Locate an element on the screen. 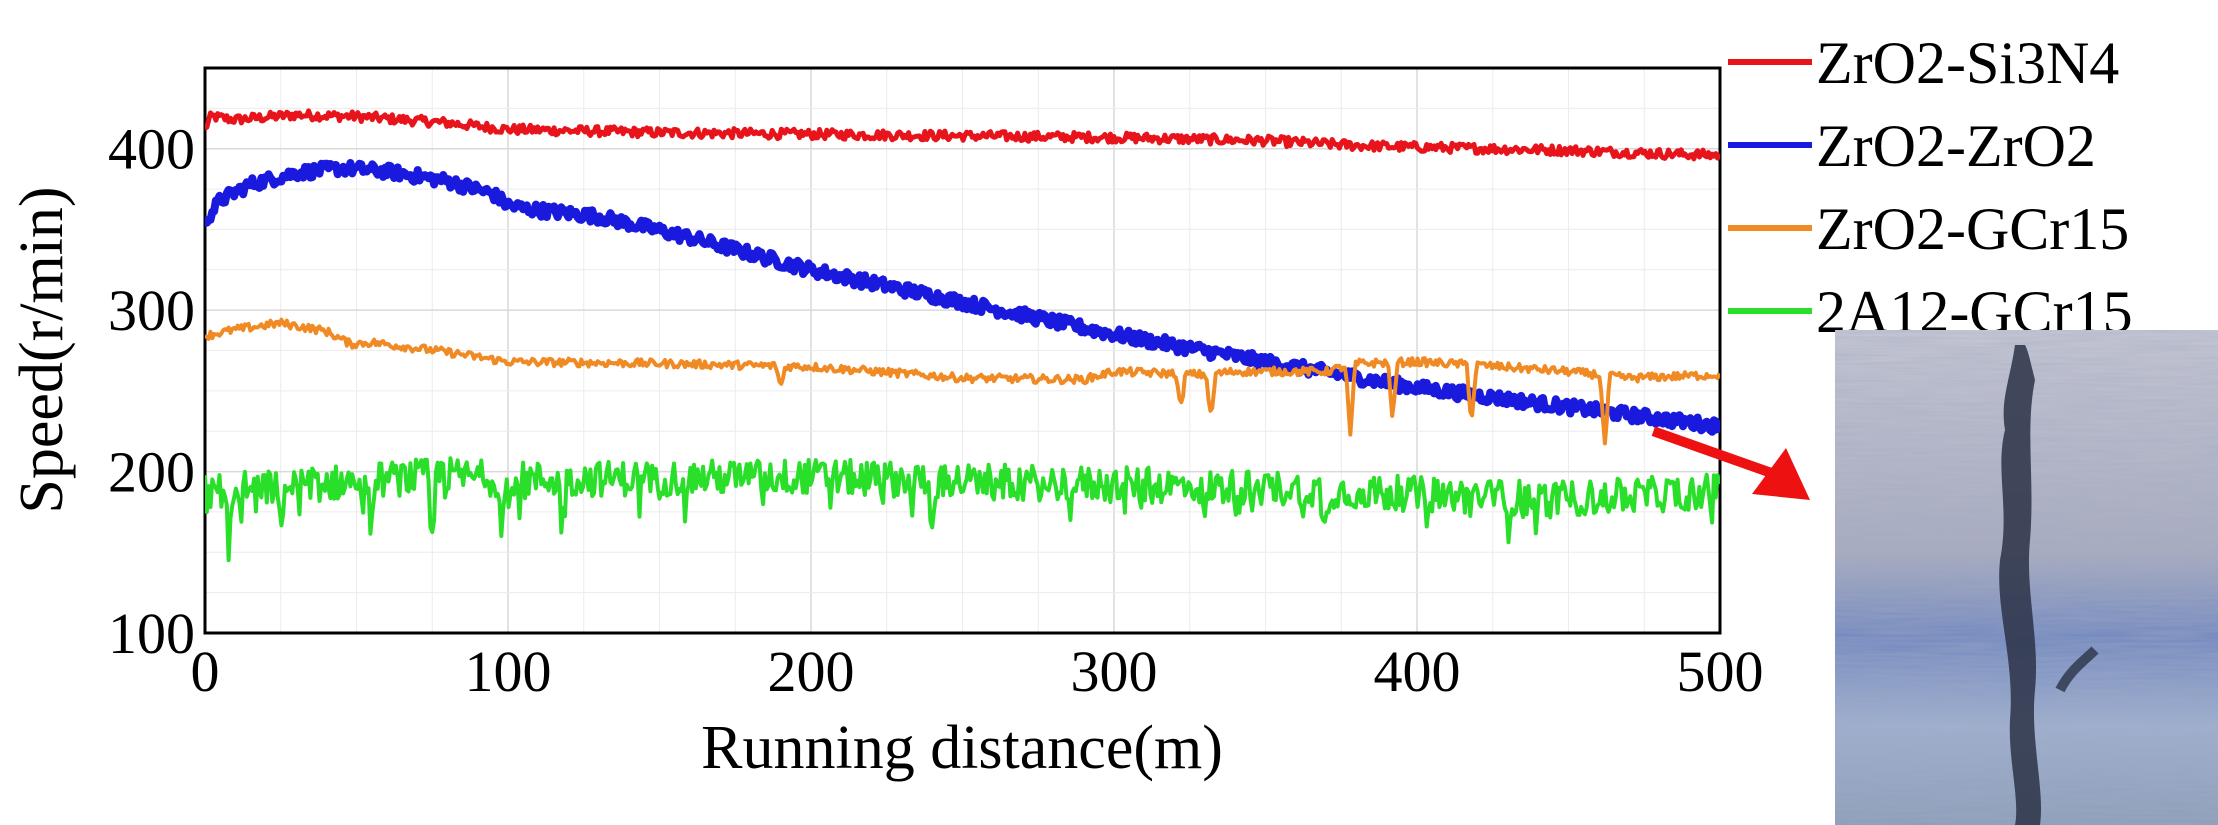  arrow-shaft is located at coordinates (1716, 453).